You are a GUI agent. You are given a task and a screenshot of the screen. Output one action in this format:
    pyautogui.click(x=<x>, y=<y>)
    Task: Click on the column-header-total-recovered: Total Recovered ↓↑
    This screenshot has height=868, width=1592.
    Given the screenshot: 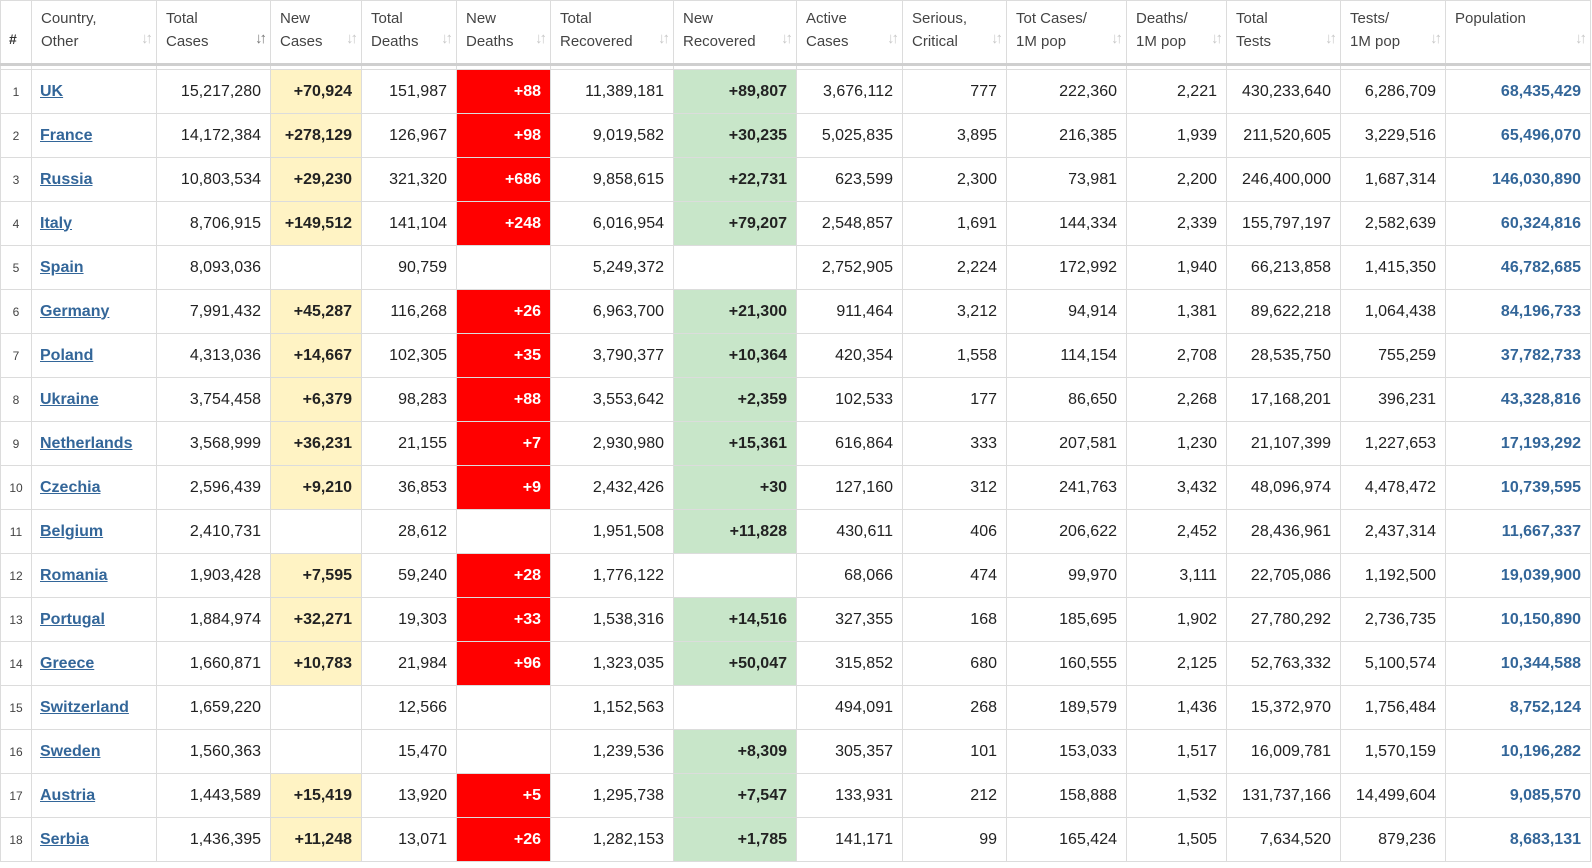 What is the action you would take?
    pyautogui.click(x=612, y=33)
    